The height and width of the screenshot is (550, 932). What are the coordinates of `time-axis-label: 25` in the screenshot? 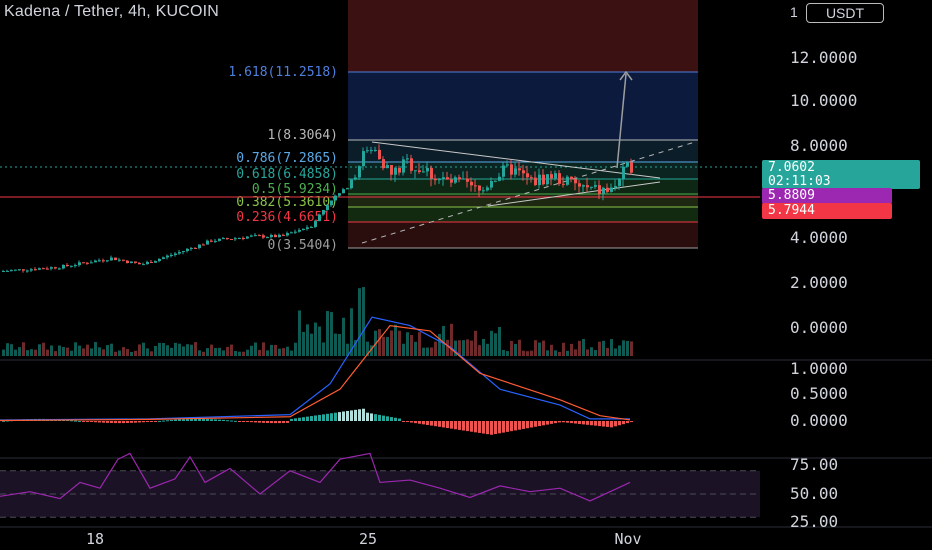 It's located at (368, 539).